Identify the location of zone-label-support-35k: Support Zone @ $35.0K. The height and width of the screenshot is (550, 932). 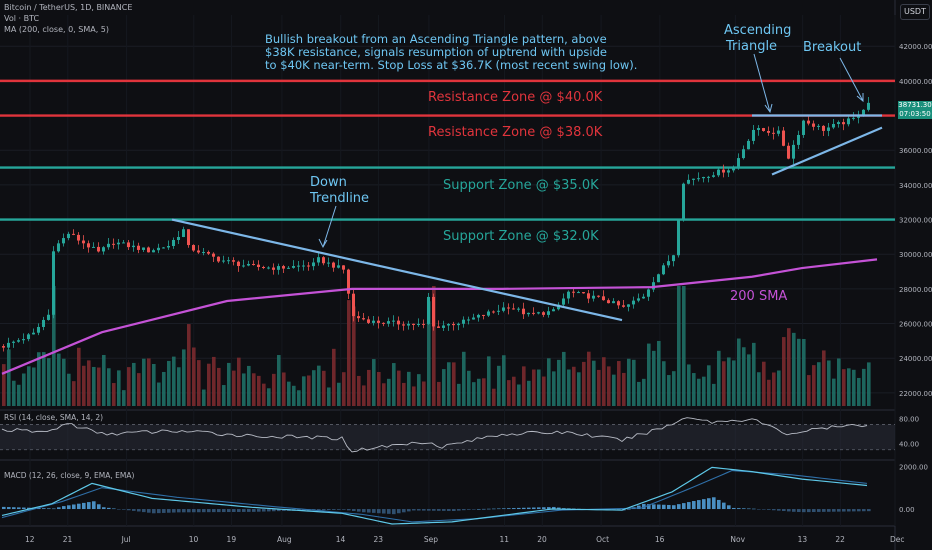
(521, 185).